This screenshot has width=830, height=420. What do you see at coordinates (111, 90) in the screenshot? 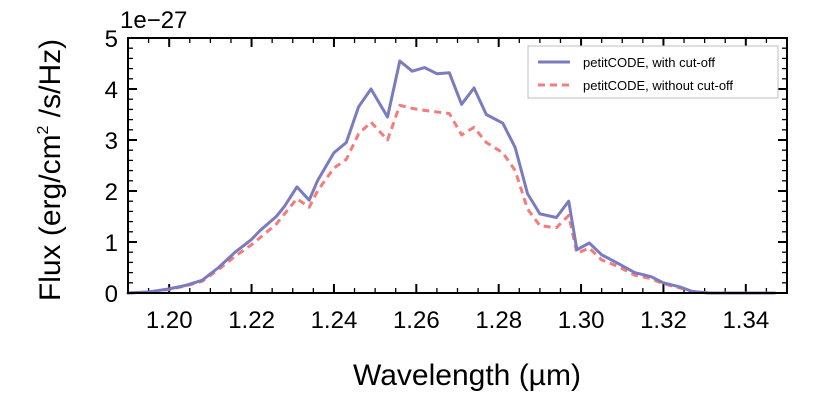
I see `y-tick-label: 4` at bounding box center [111, 90].